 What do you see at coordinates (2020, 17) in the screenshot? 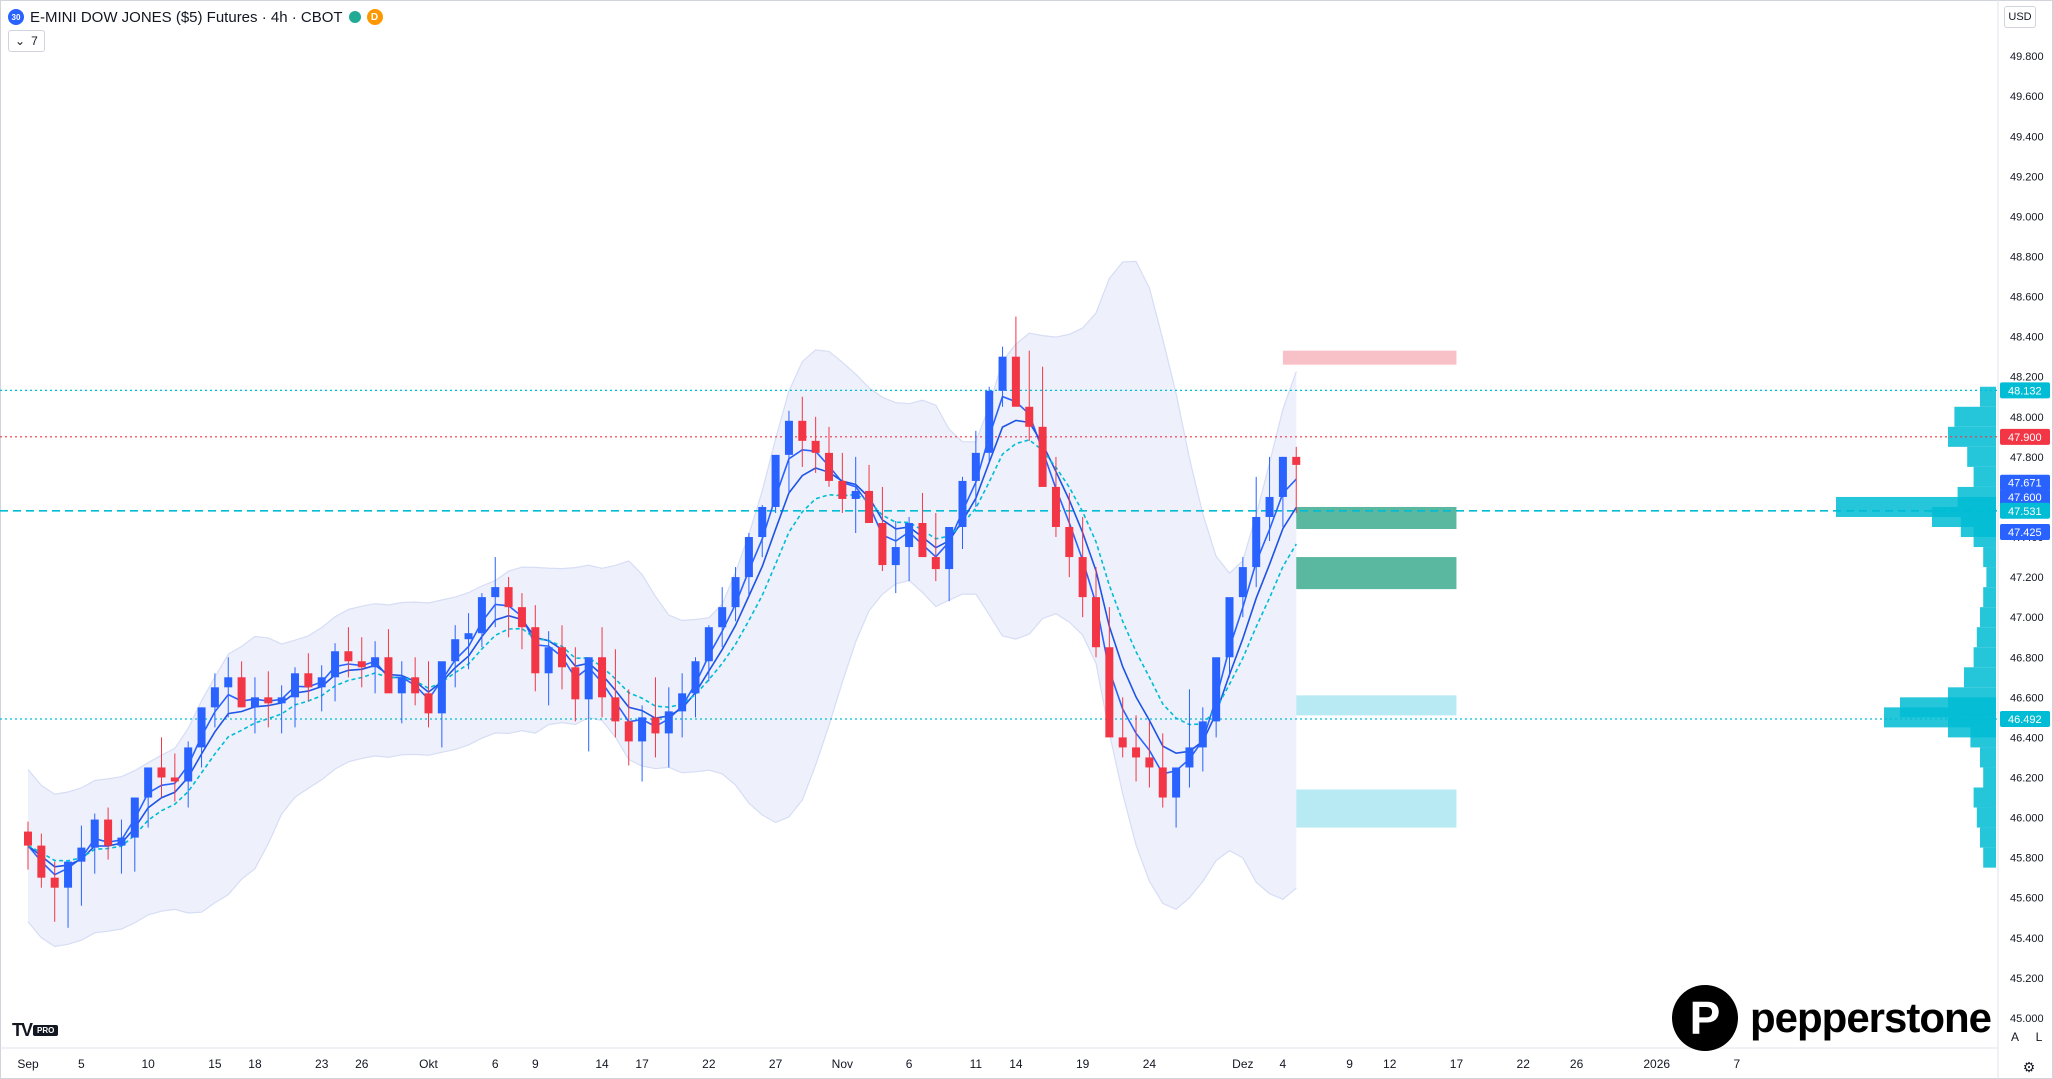
I see `currency-button: USD` at bounding box center [2020, 17].